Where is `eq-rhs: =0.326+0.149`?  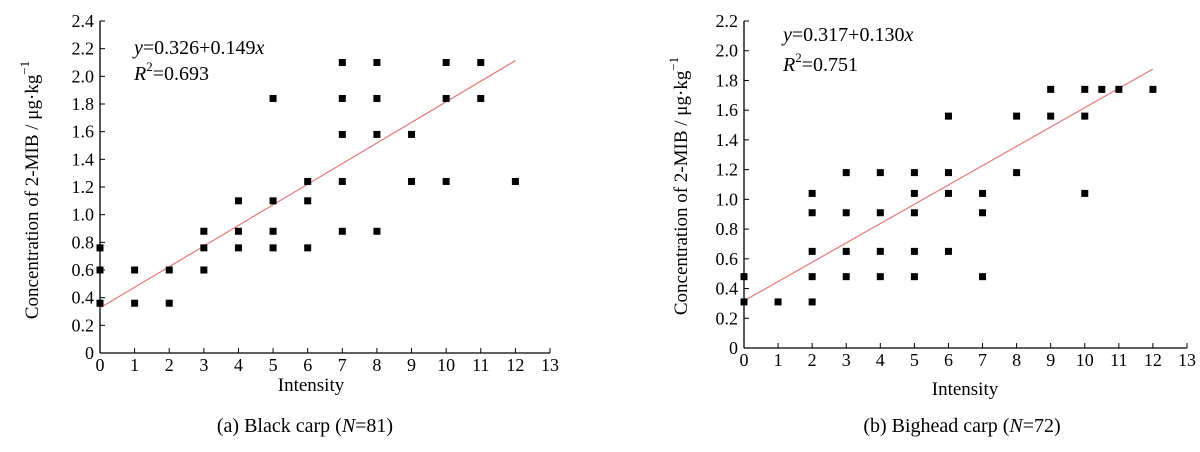
eq-rhs: =0.326+0.149 is located at coordinates (199, 48).